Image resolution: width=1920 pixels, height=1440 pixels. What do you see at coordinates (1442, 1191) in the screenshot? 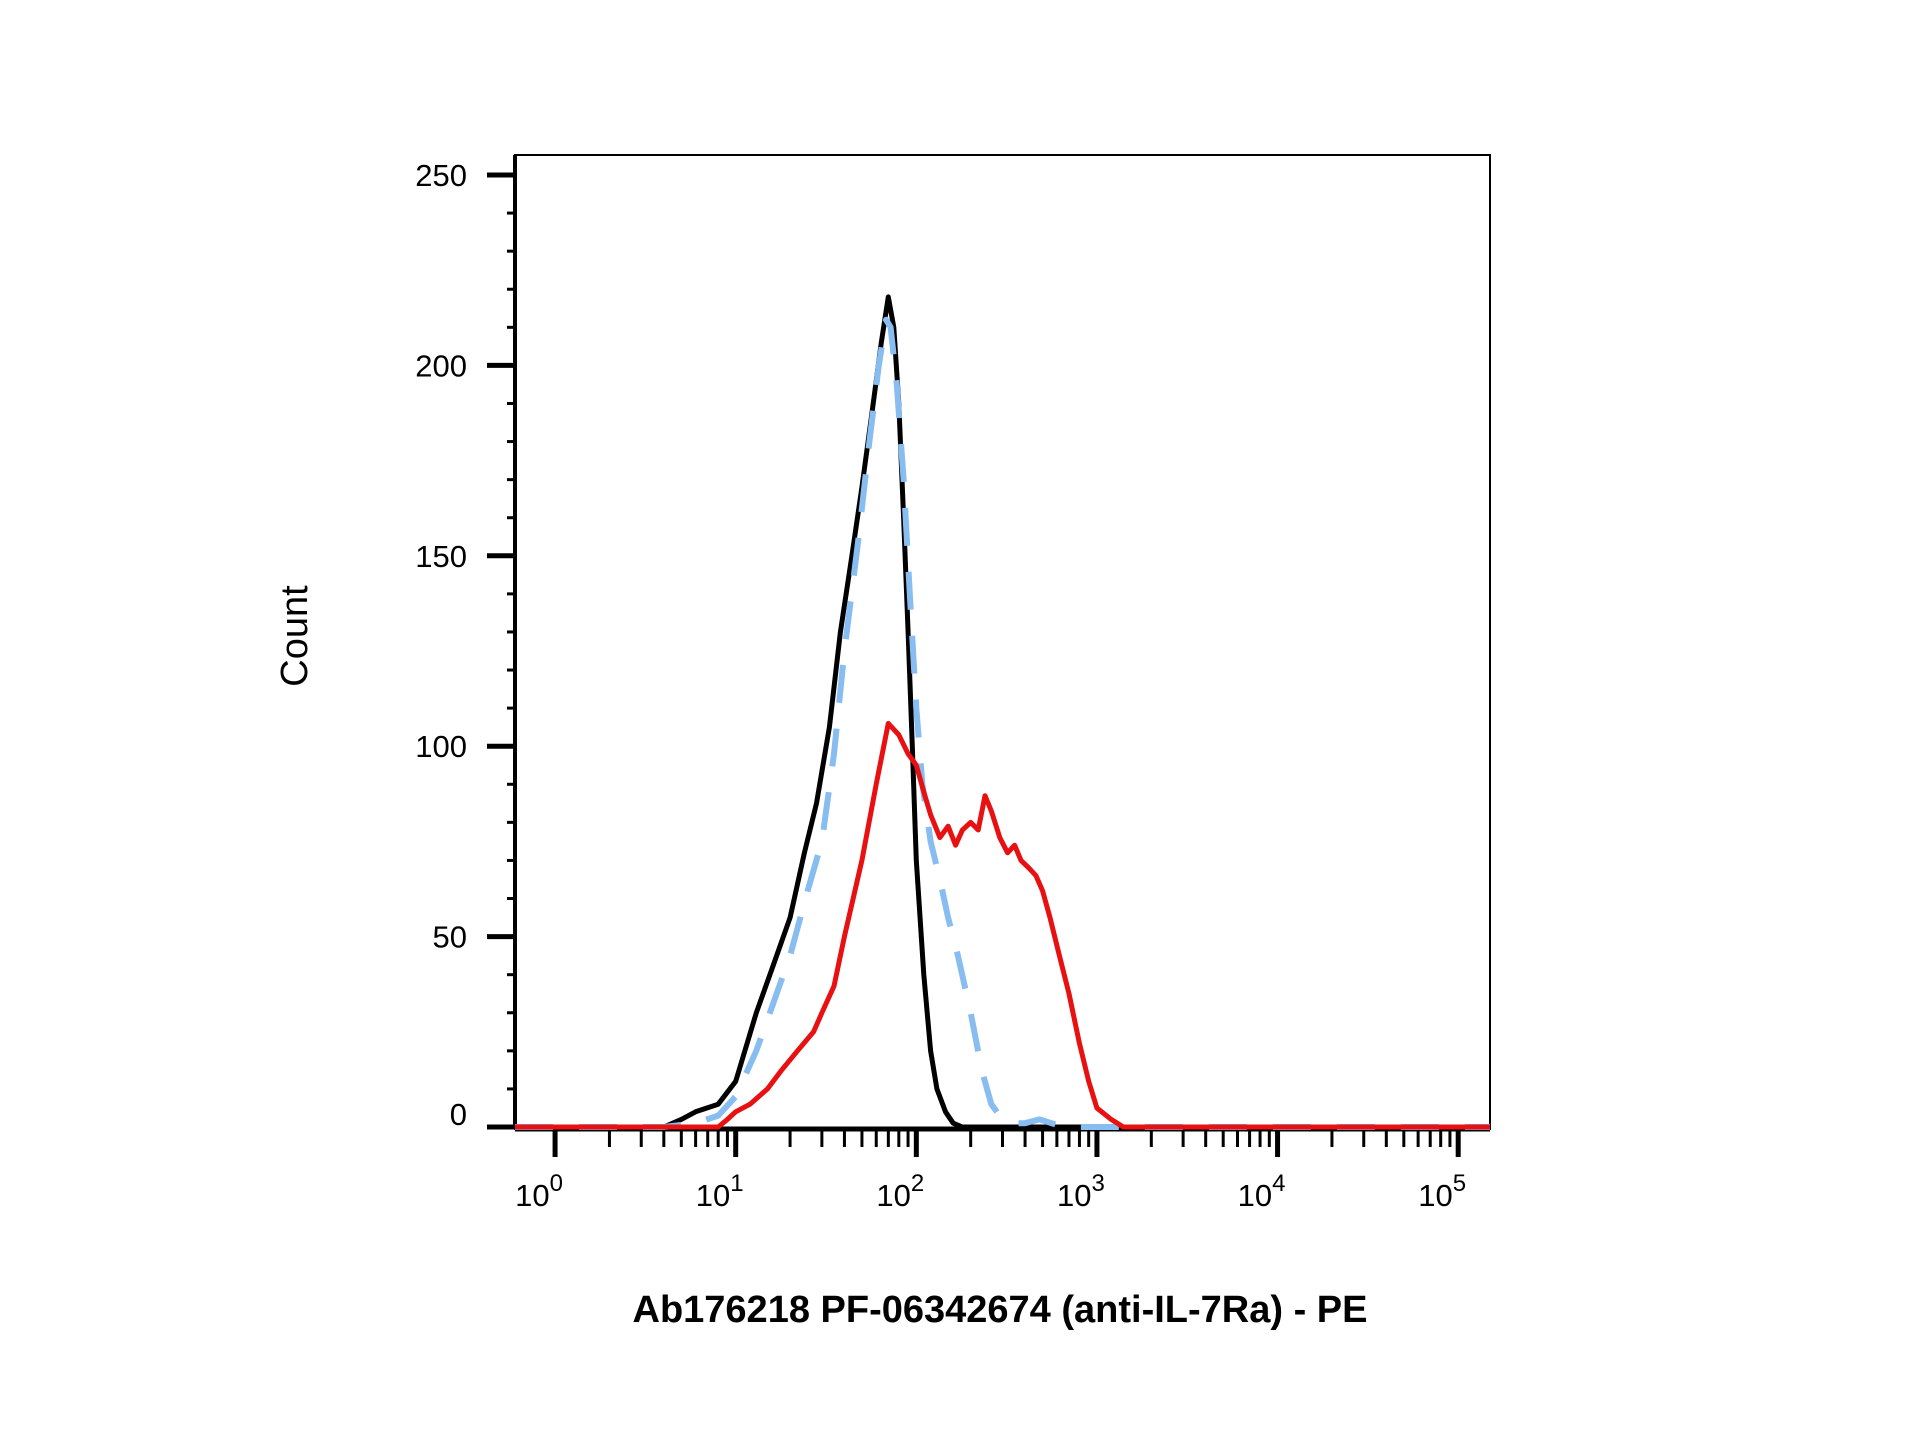
I see `x-tick-label: 10⁵` at bounding box center [1442, 1191].